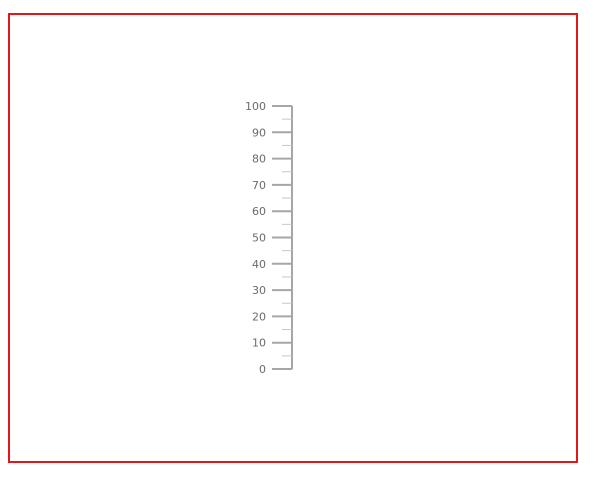  I want to click on tick-label: 90, so click(259, 132).